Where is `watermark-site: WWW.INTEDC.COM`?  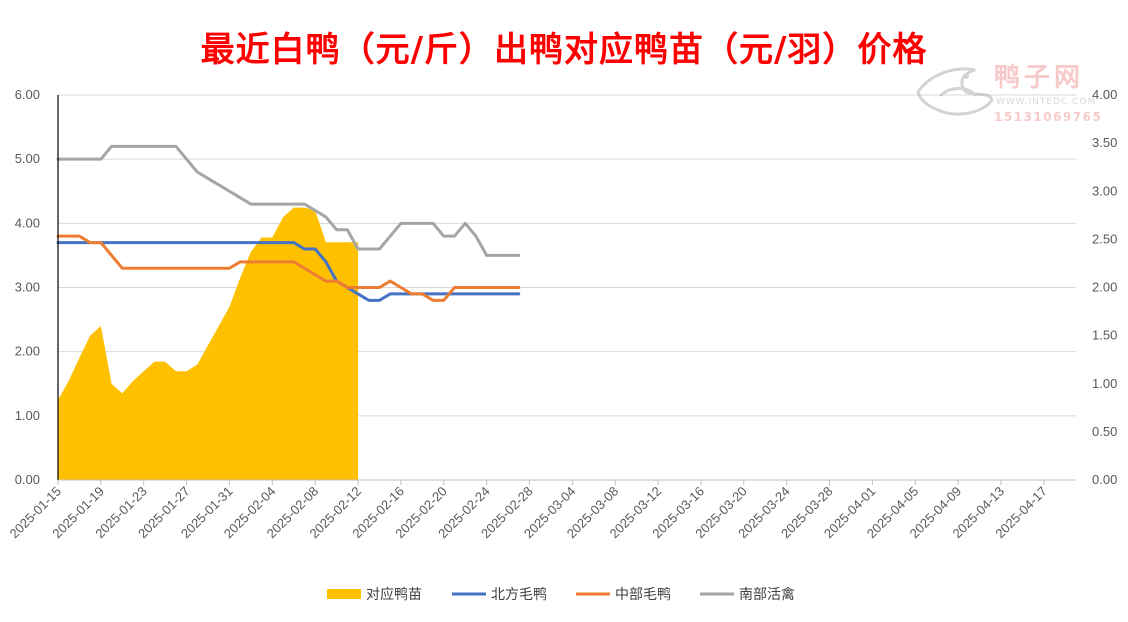 watermark-site: WWW.INTEDC.COM is located at coordinates (1046, 102).